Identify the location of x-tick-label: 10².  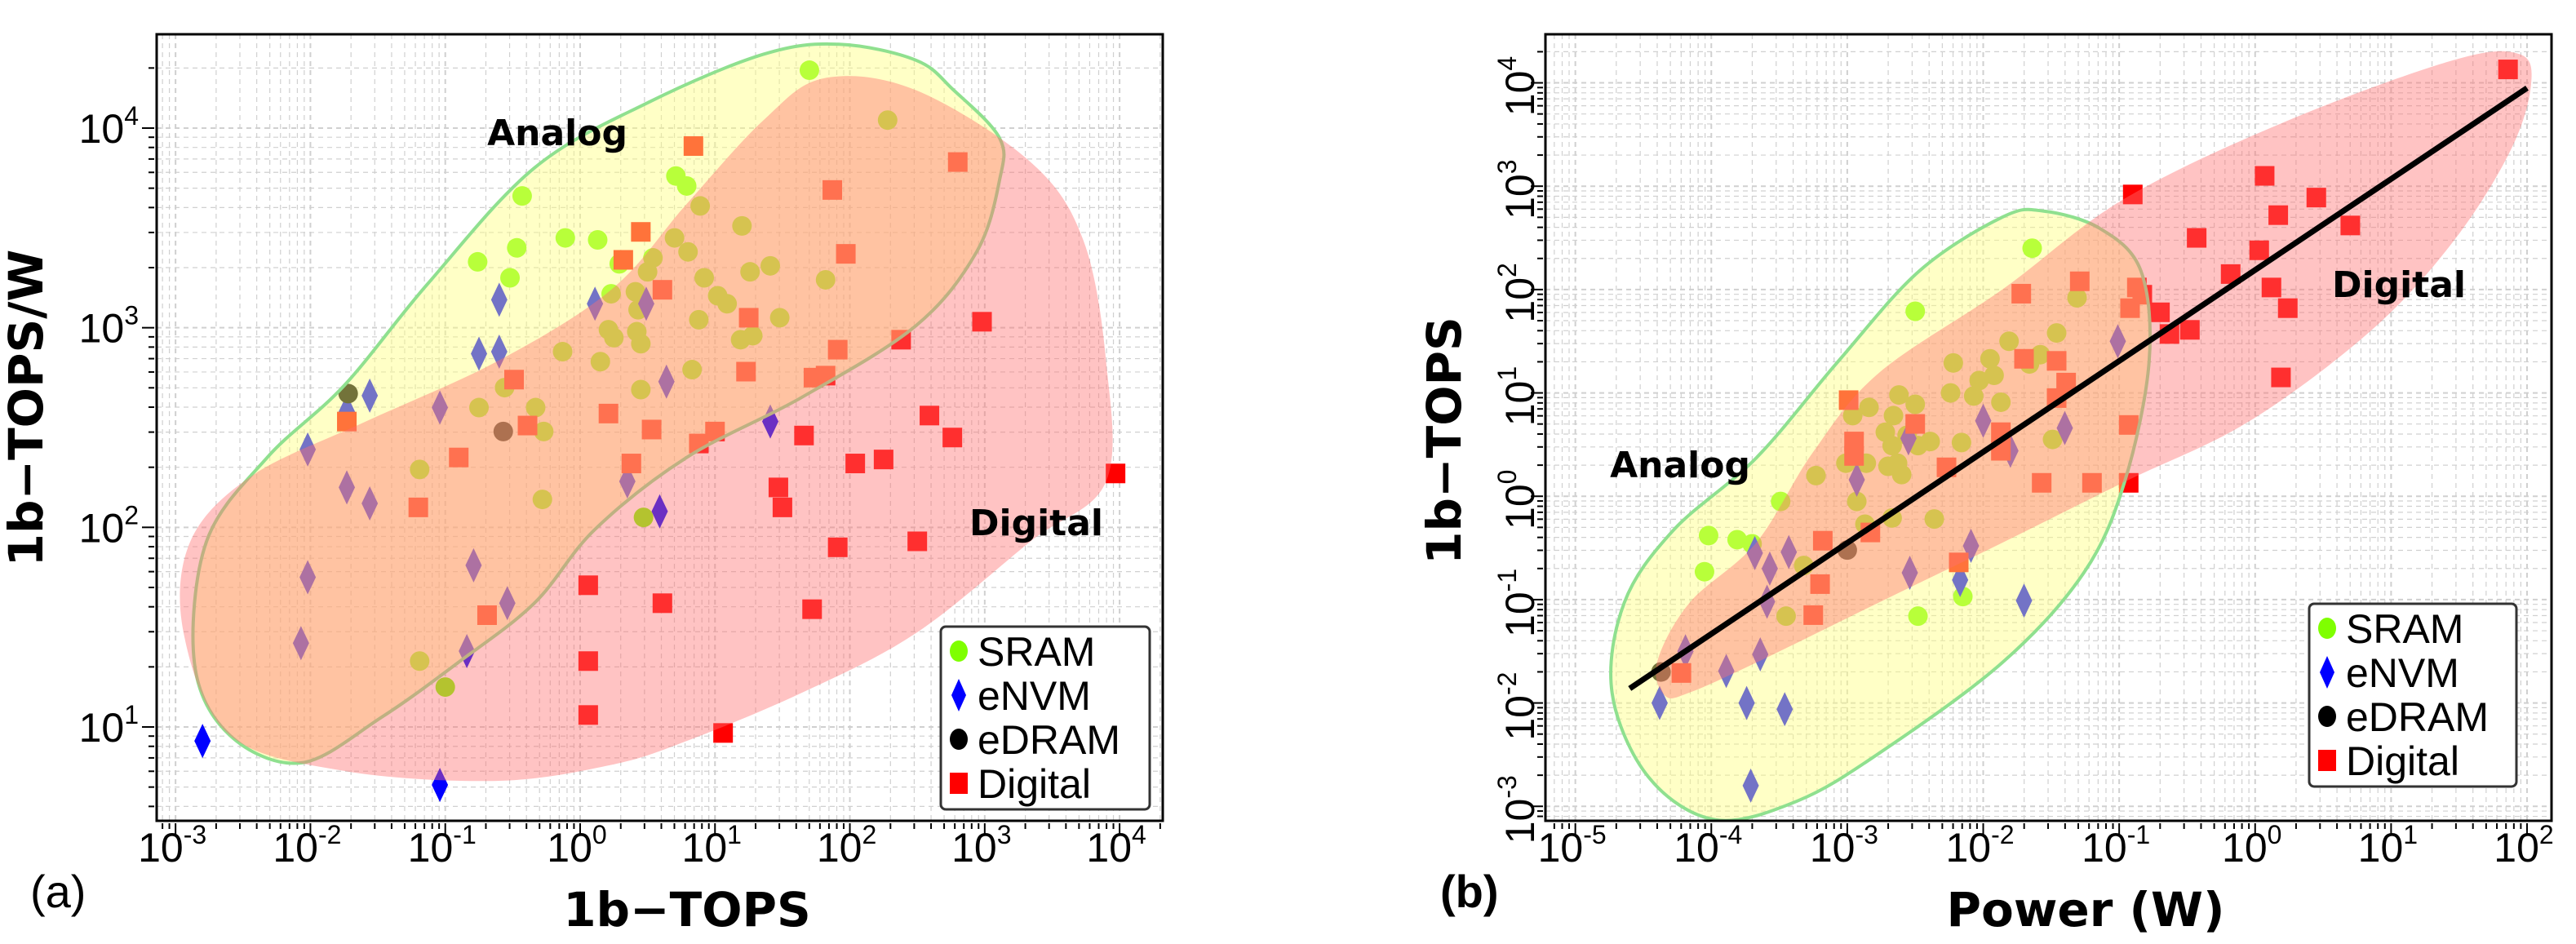
(847, 845).